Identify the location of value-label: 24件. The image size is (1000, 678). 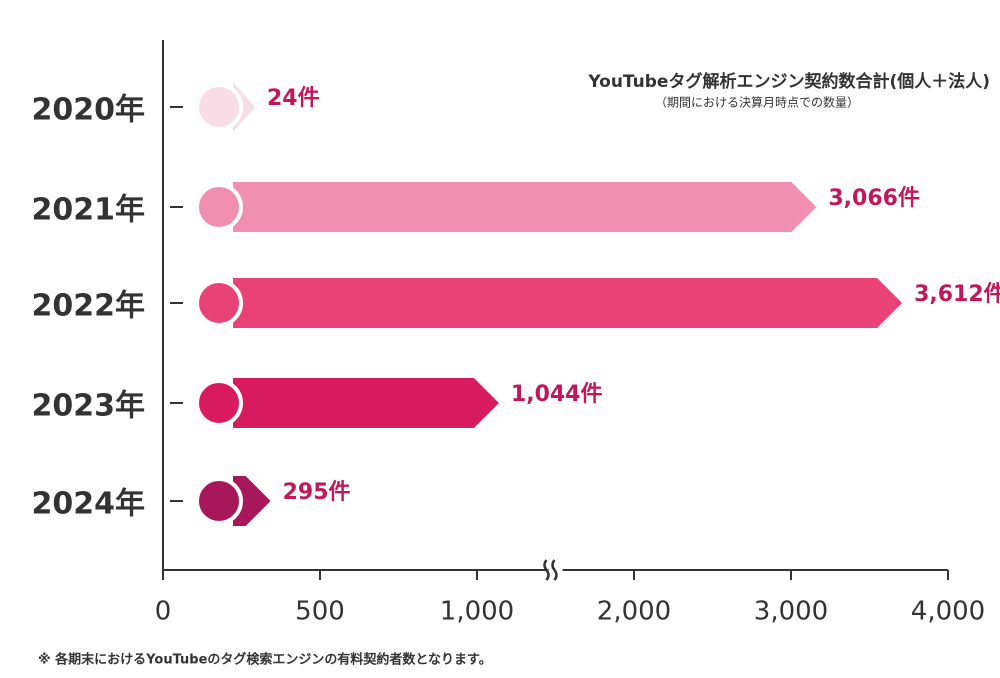
(293, 98).